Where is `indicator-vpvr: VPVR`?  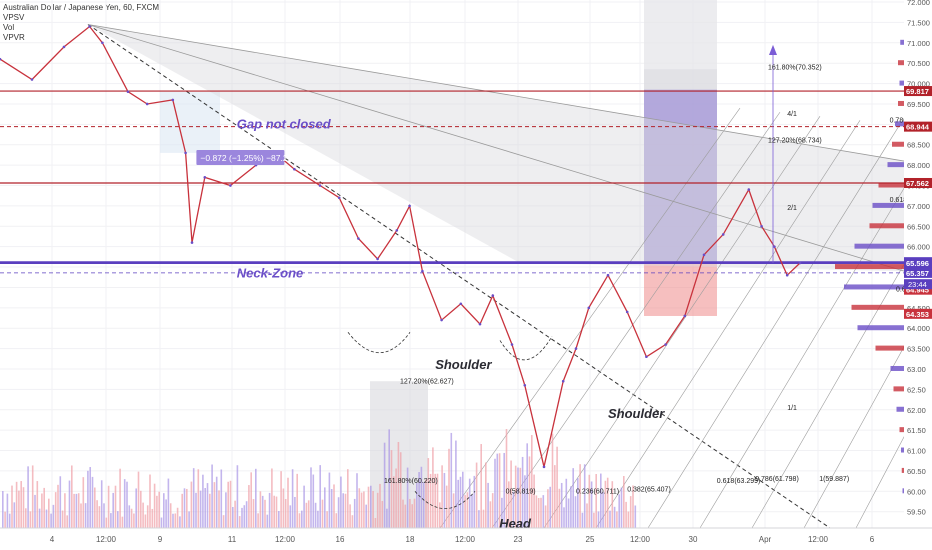
indicator-vpvr: VPVR is located at coordinates (14, 37).